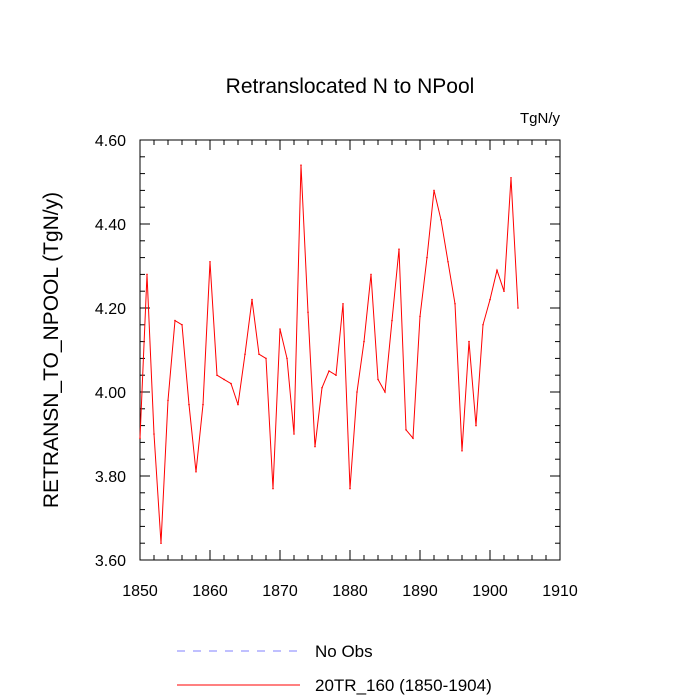  What do you see at coordinates (110, 561) in the screenshot?
I see `y-tick-label: 3.60` at bounding box center [110, 561].